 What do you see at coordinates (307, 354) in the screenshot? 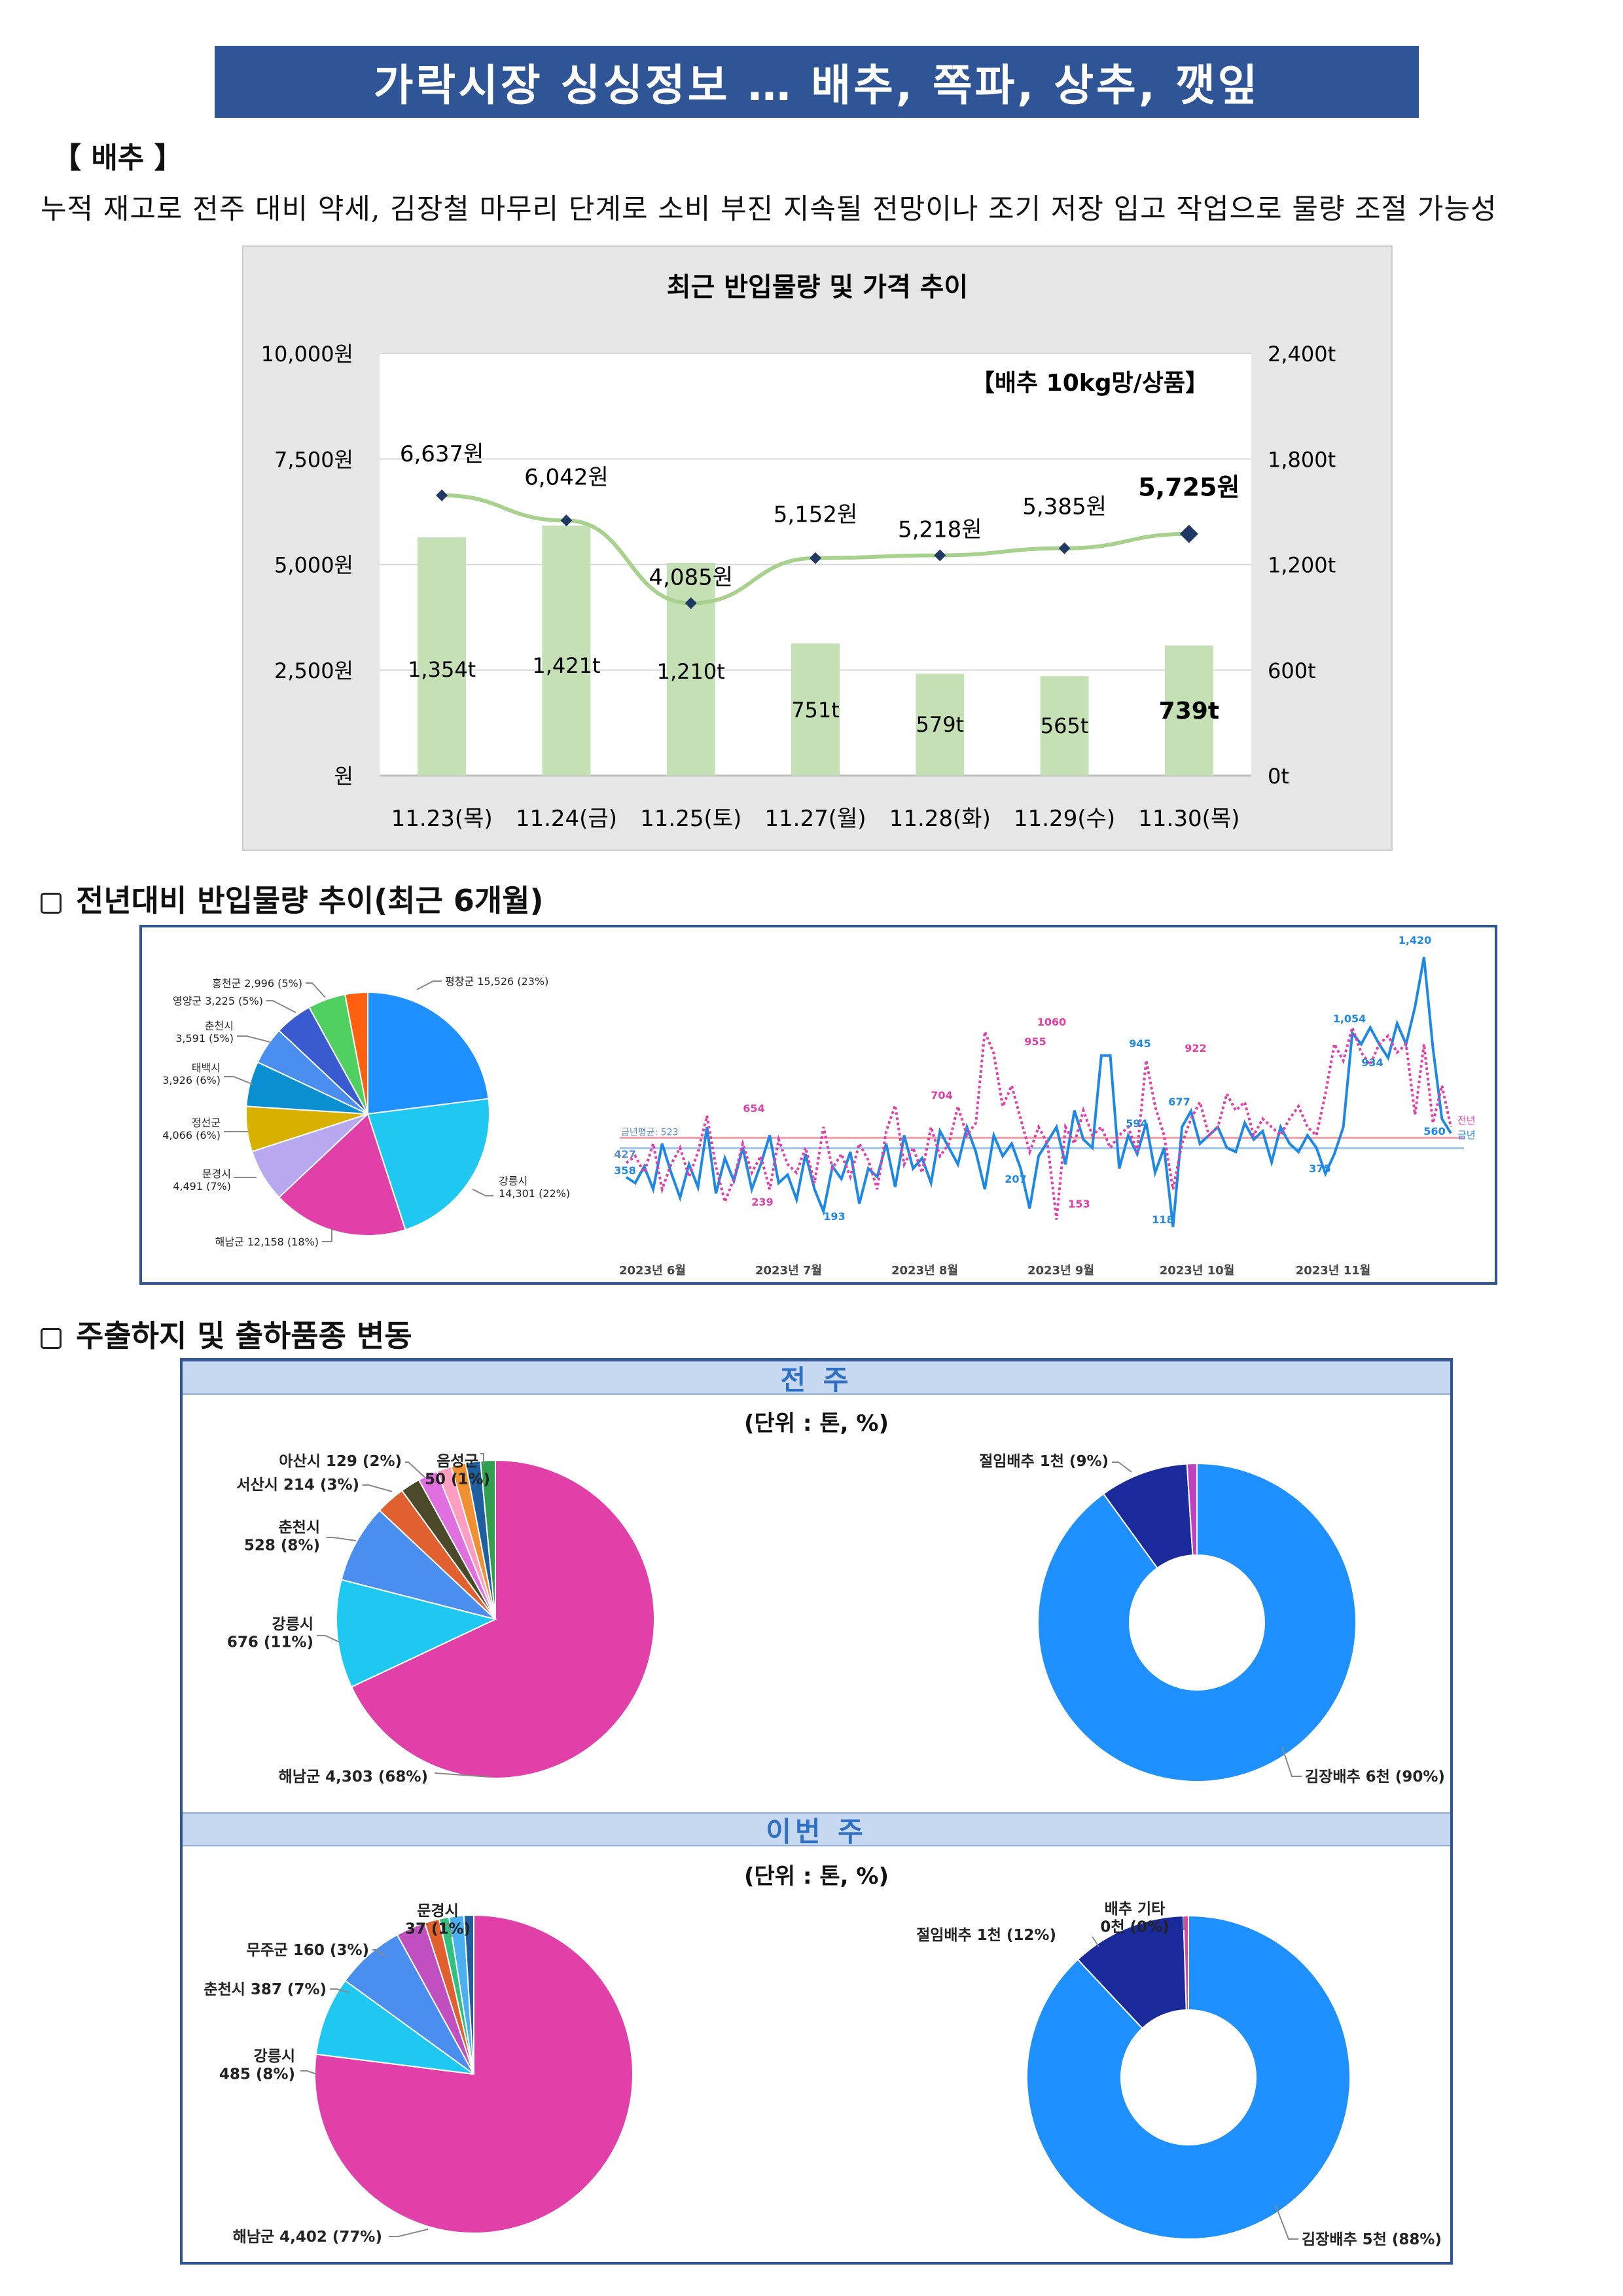
I see `y-left-tick: 10,000원` at bounding box center [307, 354].